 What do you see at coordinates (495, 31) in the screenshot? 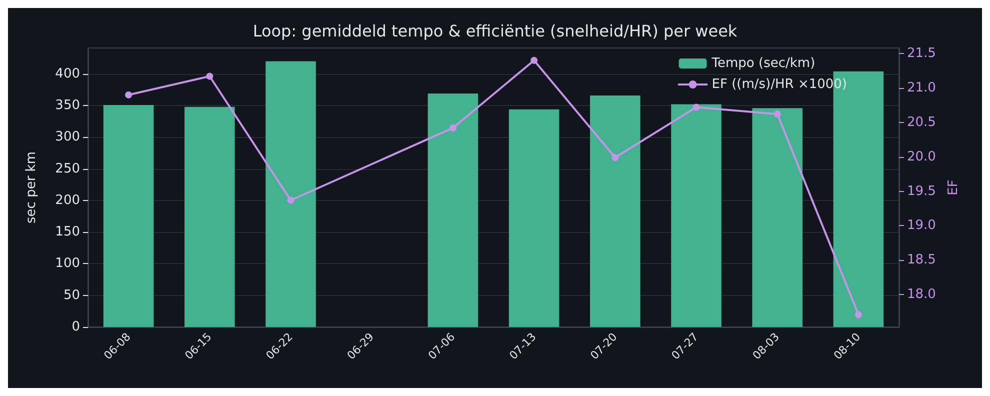
I see `chart-title: Loop: gemiddeld tempo & efficiëntie (snelheid/HR) per week` at bounding box center [495, 31].